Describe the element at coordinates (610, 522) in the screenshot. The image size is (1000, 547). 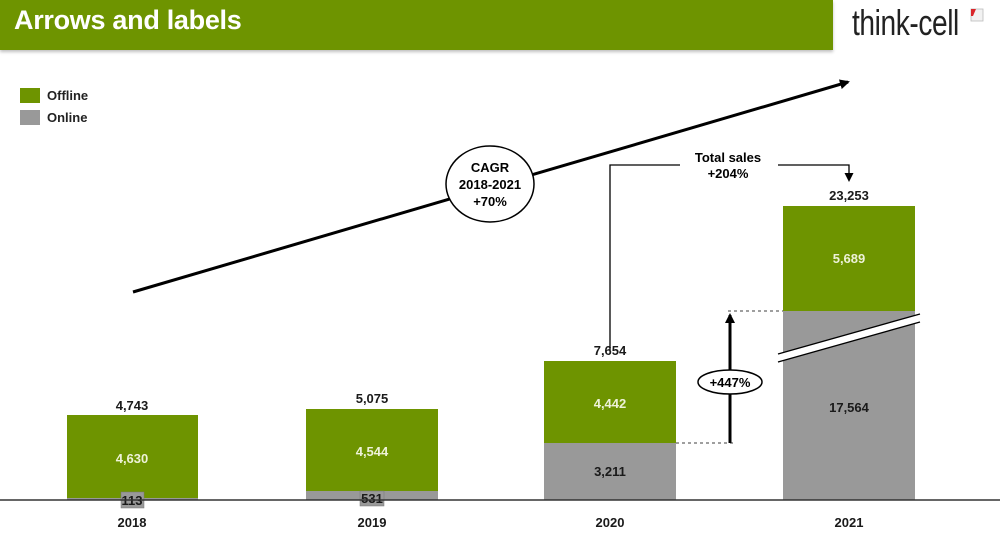
I see `svg-text: 2020` at that location.